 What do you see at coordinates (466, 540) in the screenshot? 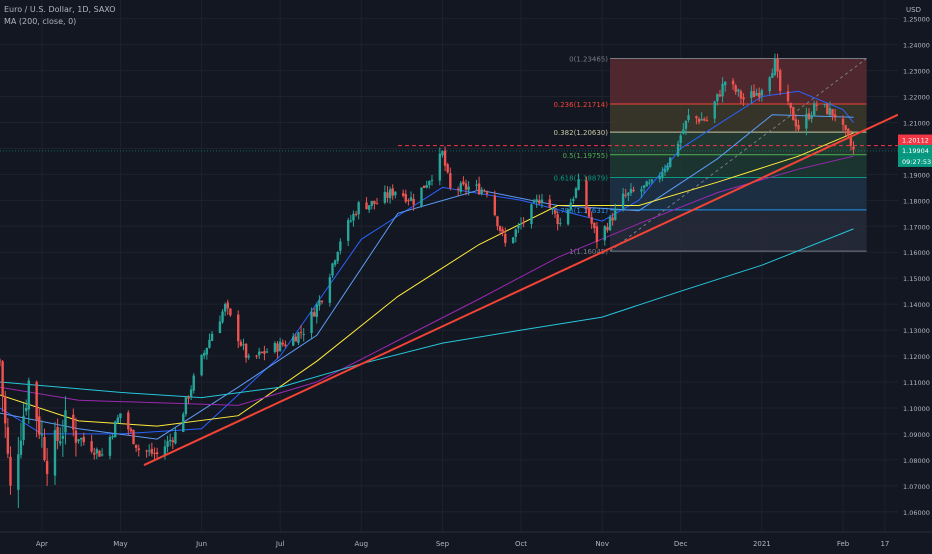
I see `time-axis: Apr May Jun Jul Aug Sep Oct Nov Dec 2021 Feb 17` at bounding box center [466, 540].